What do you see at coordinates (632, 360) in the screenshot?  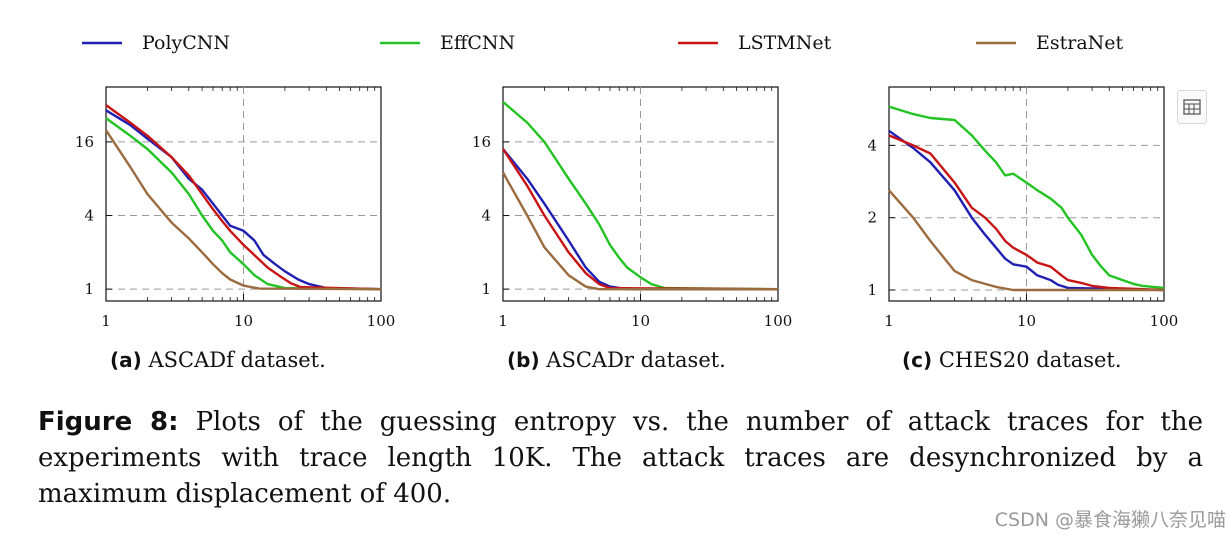 I see `subcaption-b-text: ASCADr dataset.` at bounding box center [632, 360].